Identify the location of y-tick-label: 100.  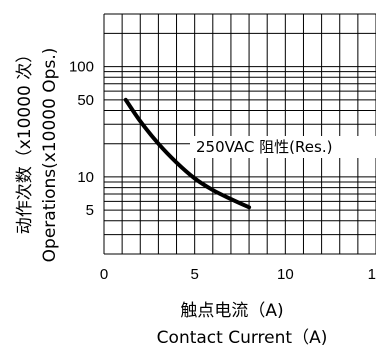
(81, 67).